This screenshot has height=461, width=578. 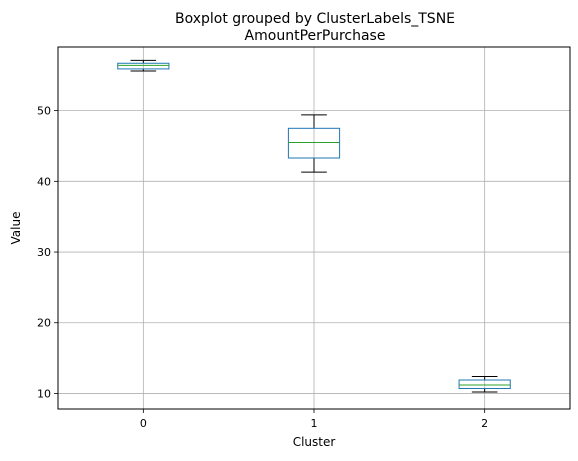 What do you see at coordinates (314, 442) in the screenshot?
I see `x-axis-label: Cluster` at bounding box center [314, 442].